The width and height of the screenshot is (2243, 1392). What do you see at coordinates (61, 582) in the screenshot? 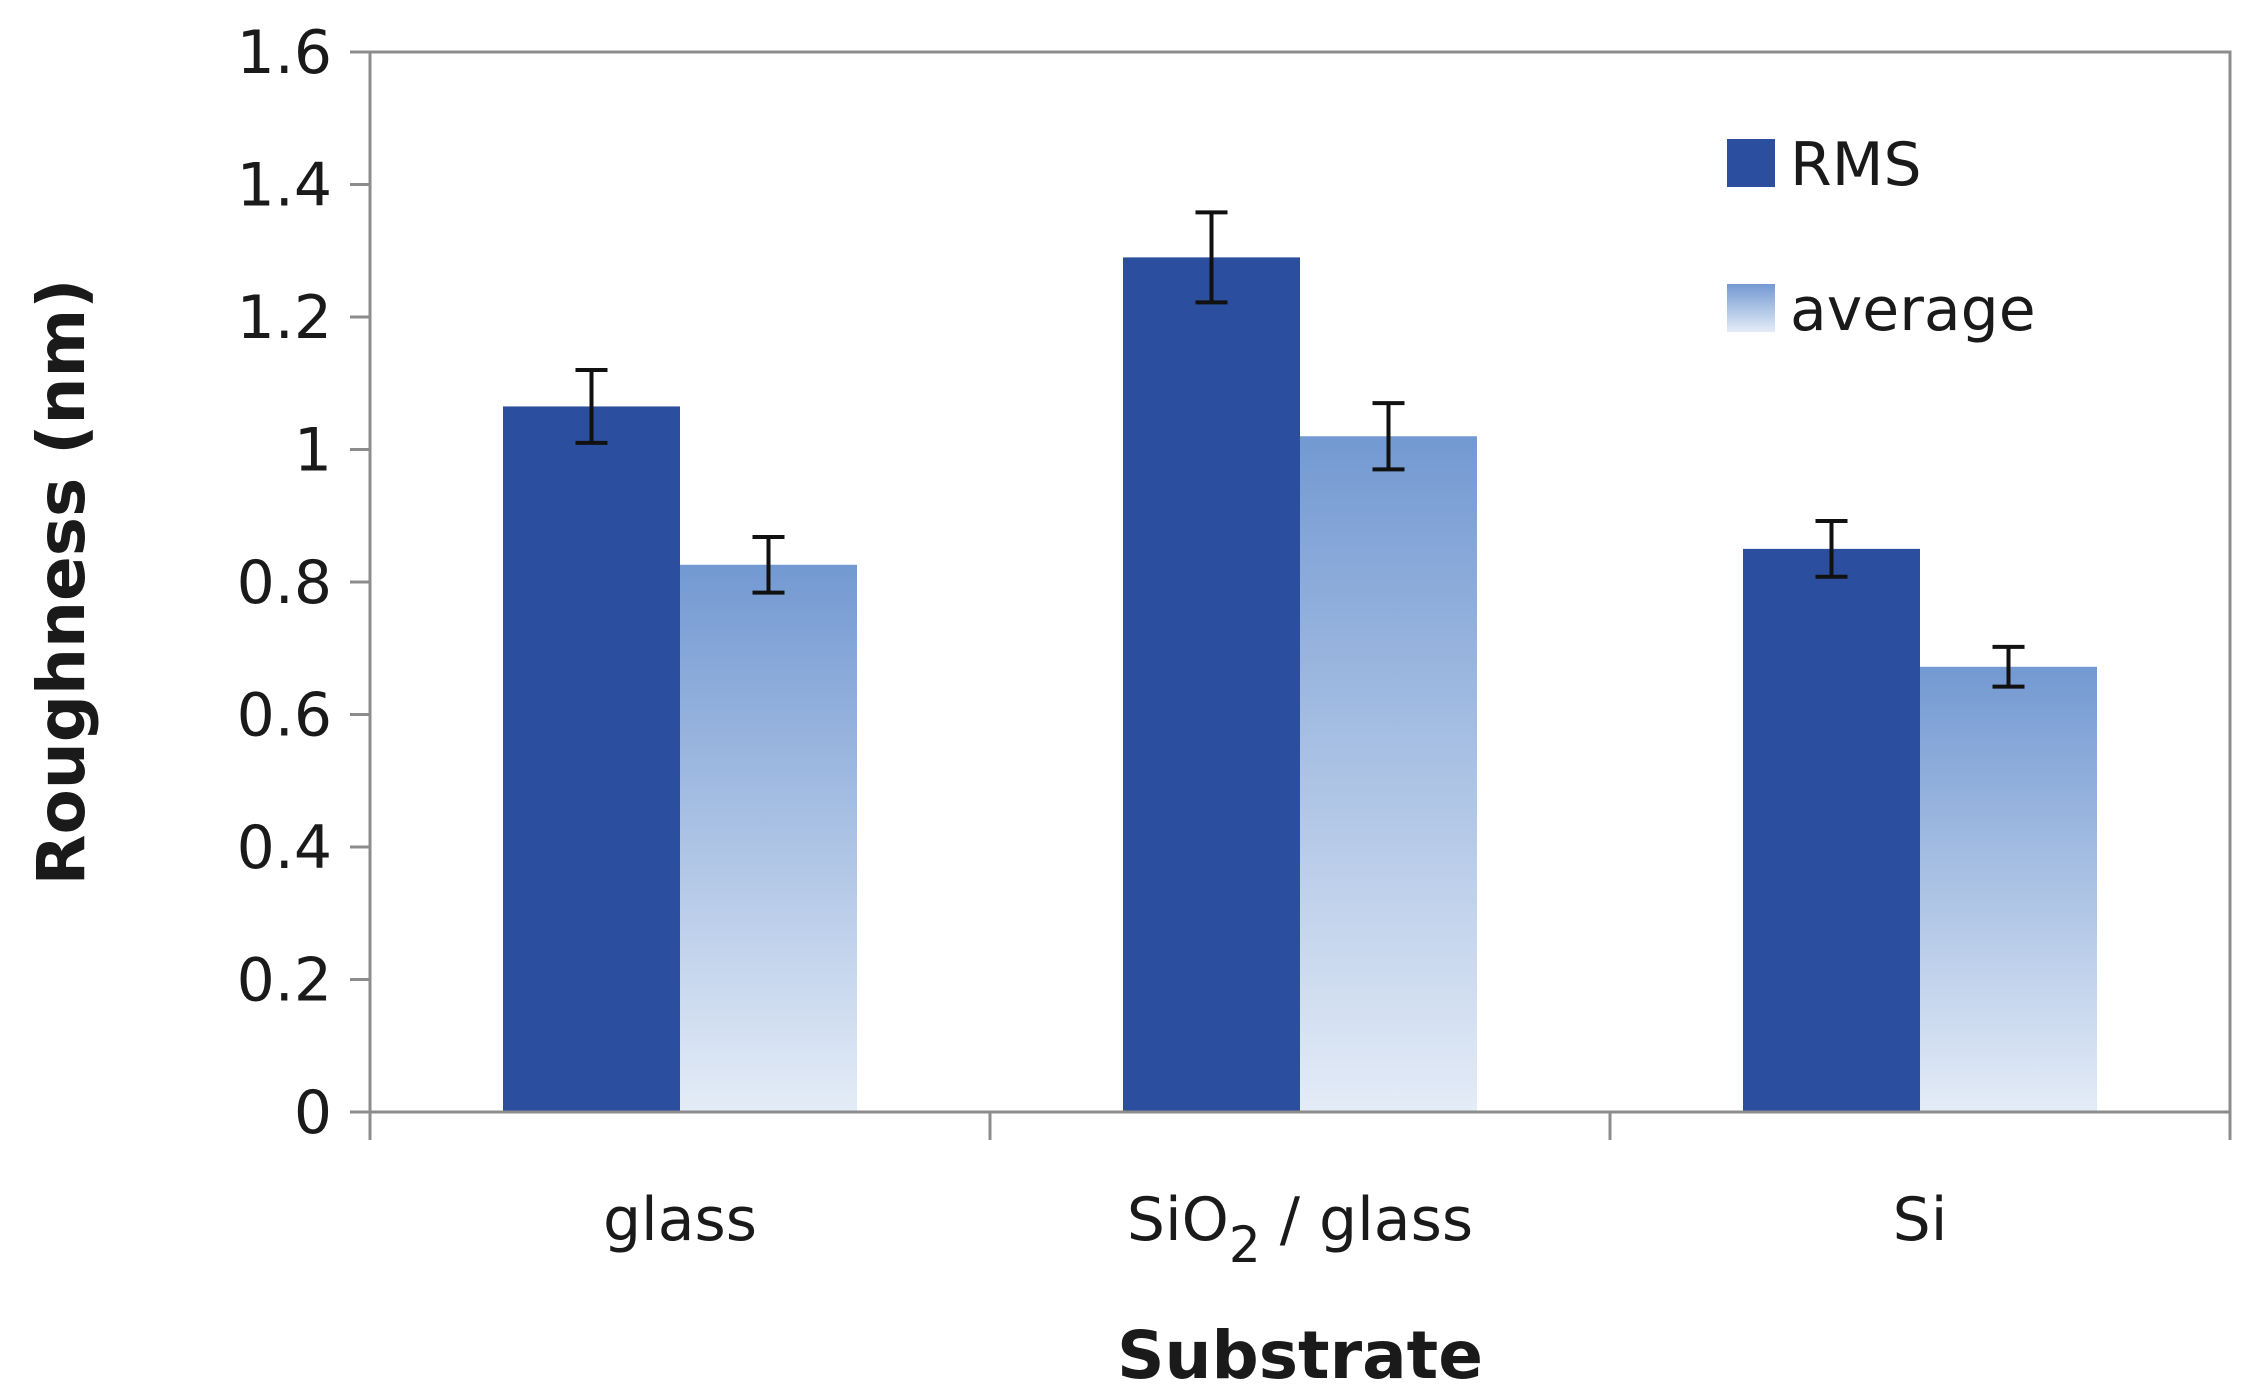
I see `y-axis-title: Roughness (nm)` at bounding box center [61, 582].